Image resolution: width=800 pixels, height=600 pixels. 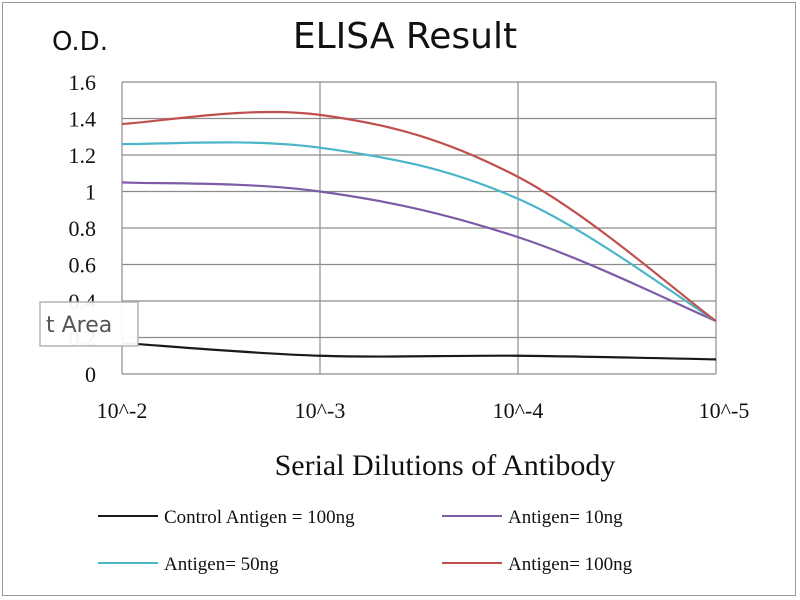 I want to click on y-axis-label: O.D., so click(x=80, y=42).